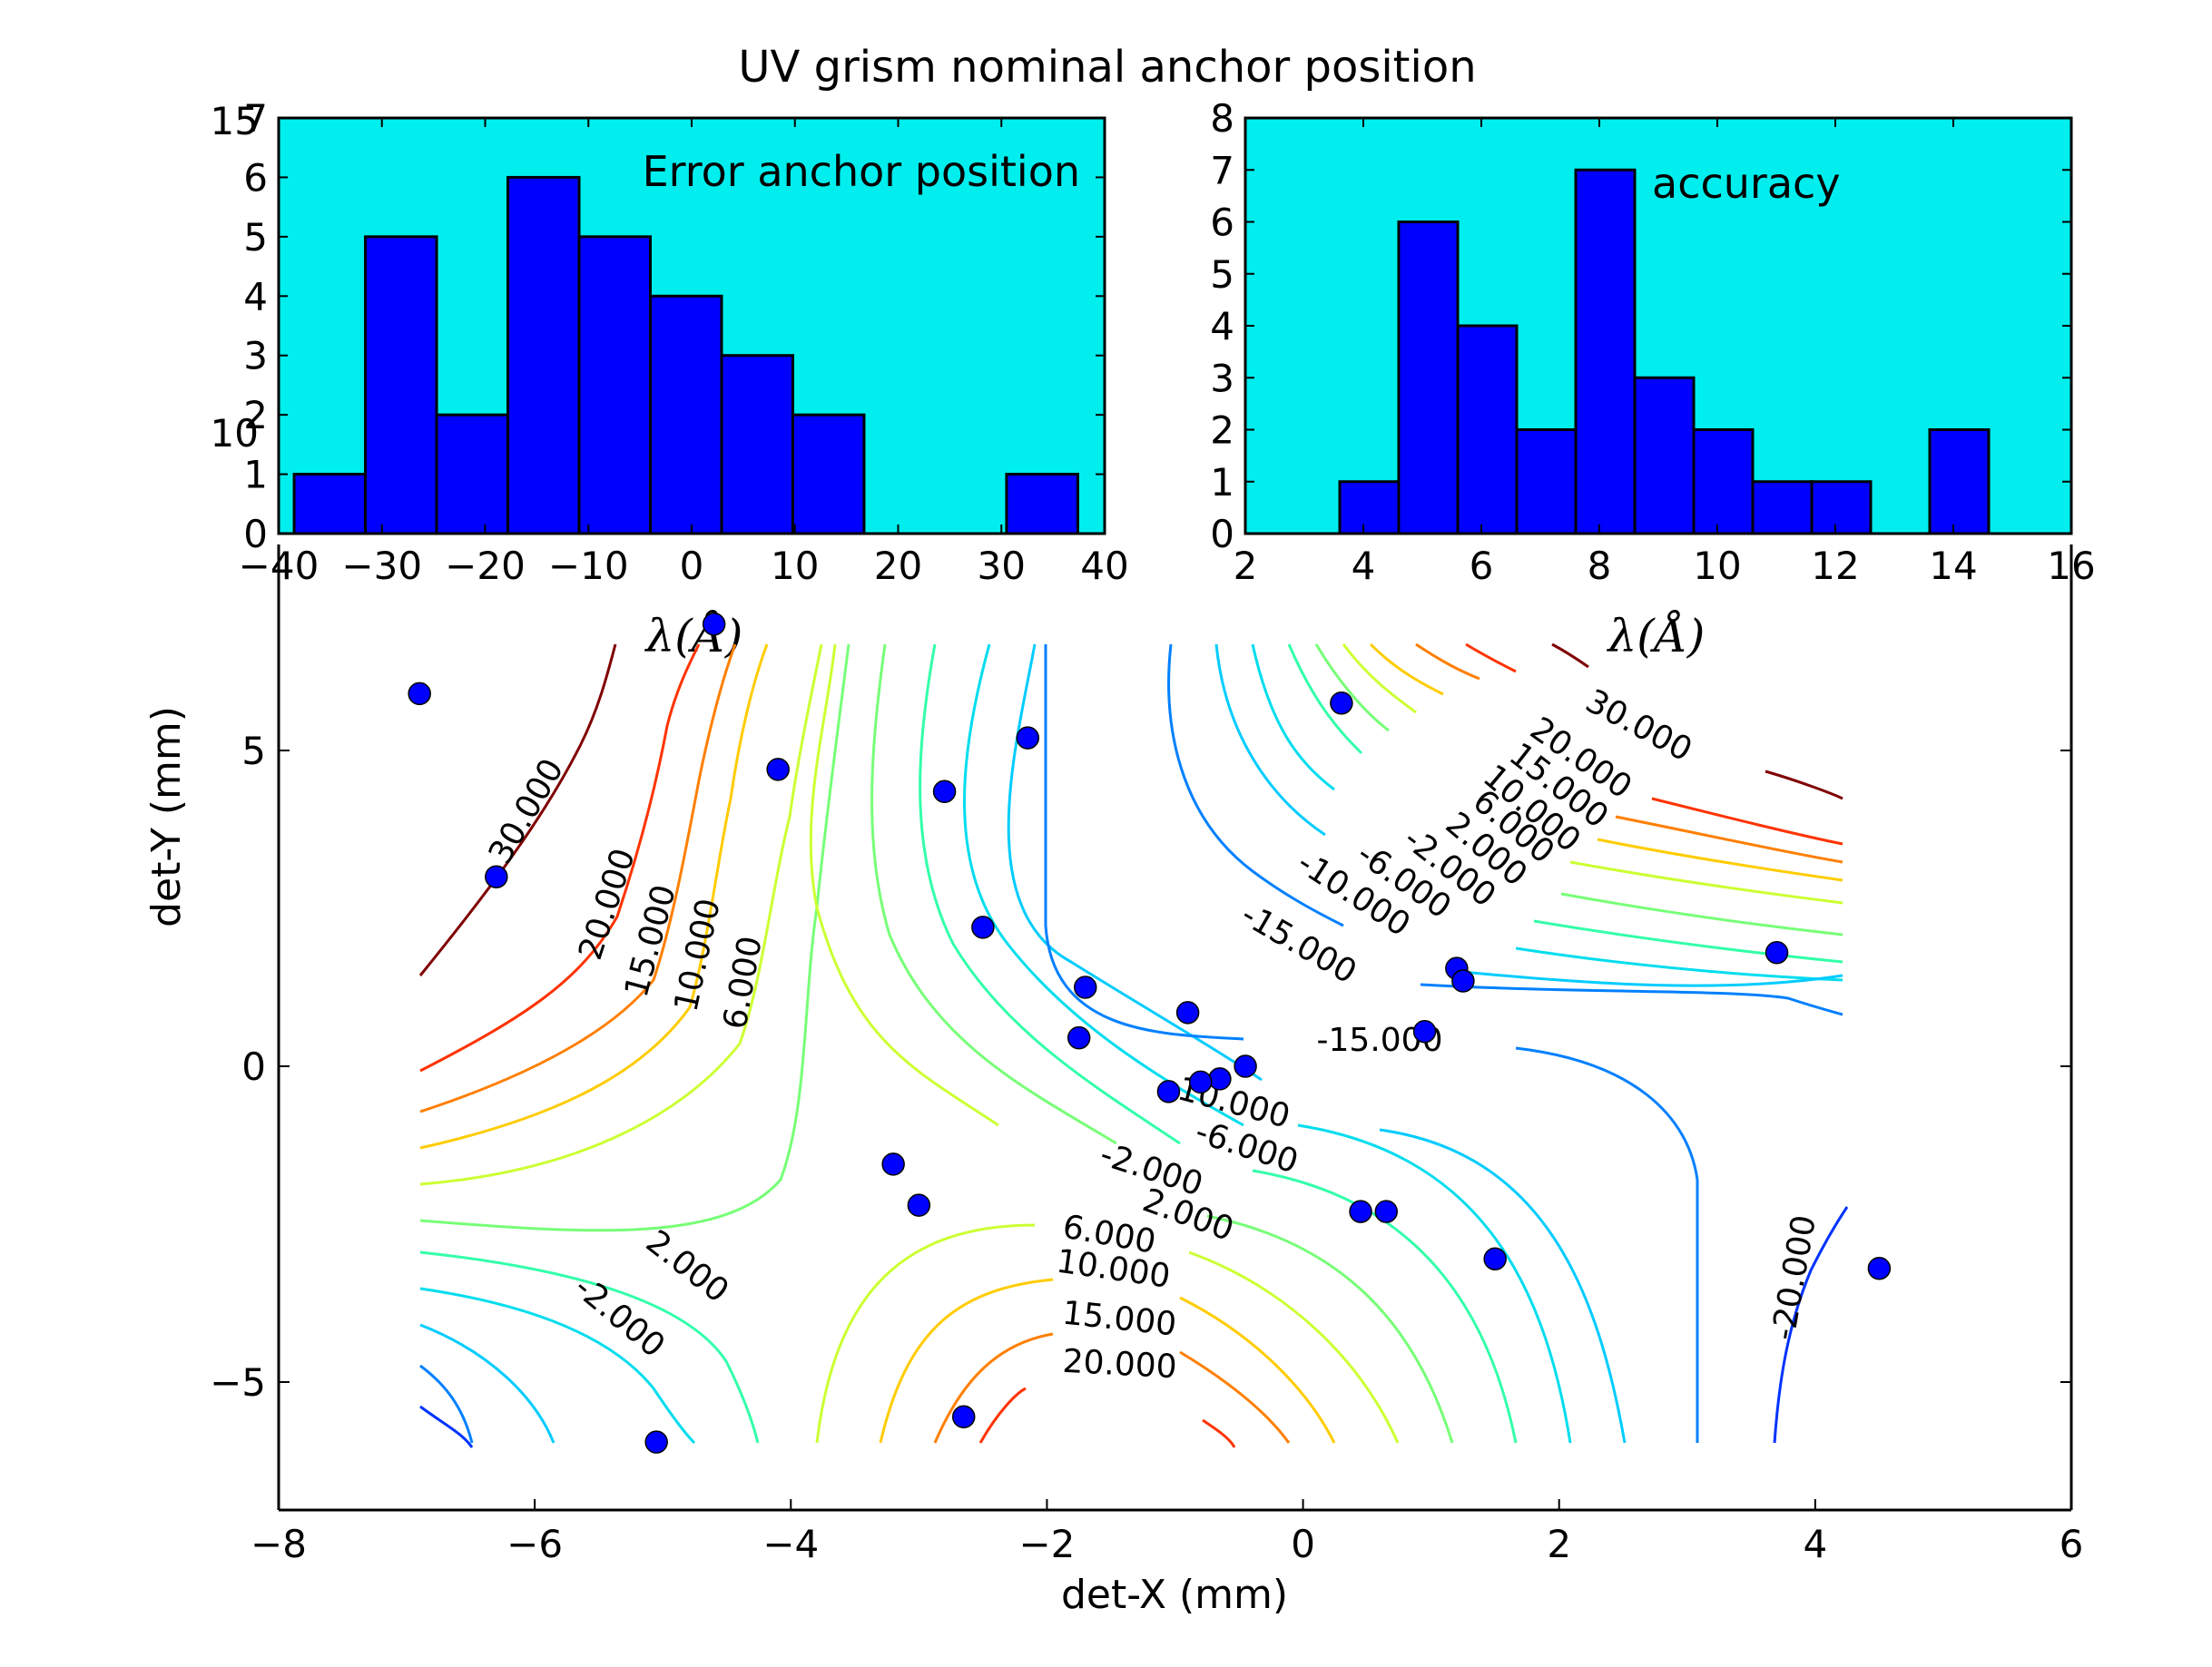 The width and height of the screenshot is (2212, 1667). Describe the element at coordinates (1120, 1365) in the screenshot. I see `contour-label: 20.000` at that location.